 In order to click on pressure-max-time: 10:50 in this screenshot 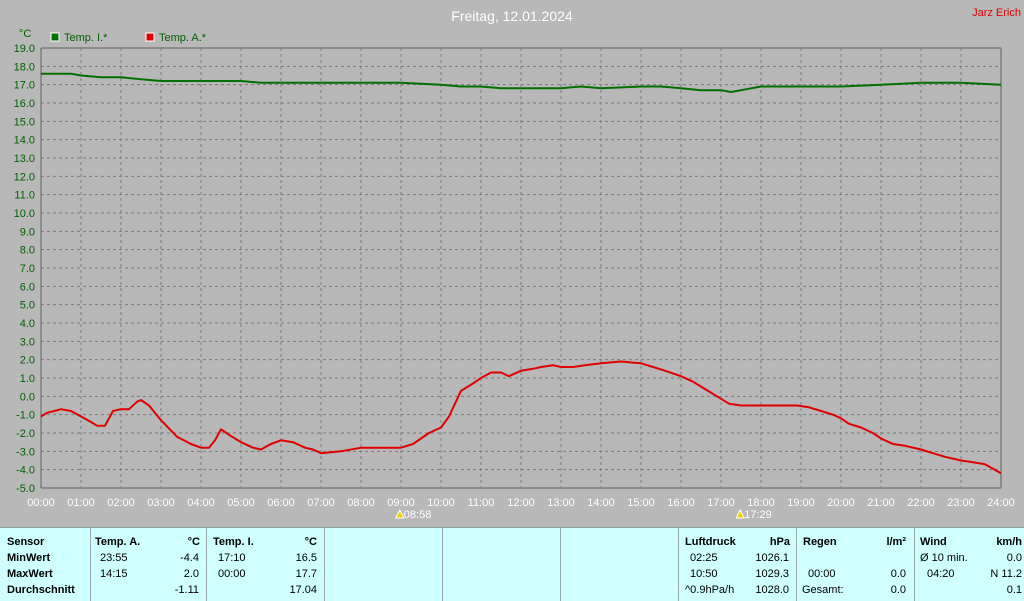, I will do `click(704, 574)`.